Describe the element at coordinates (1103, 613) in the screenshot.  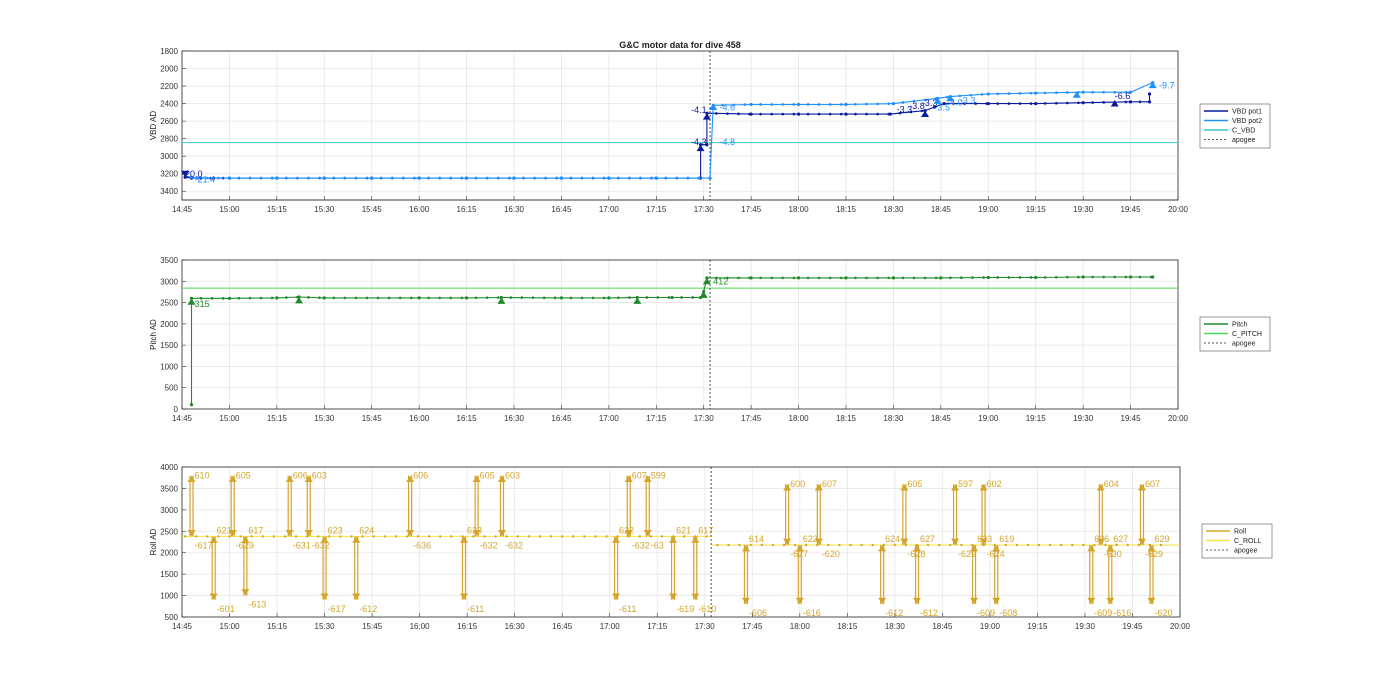
I see `data-label: -609` at that location.